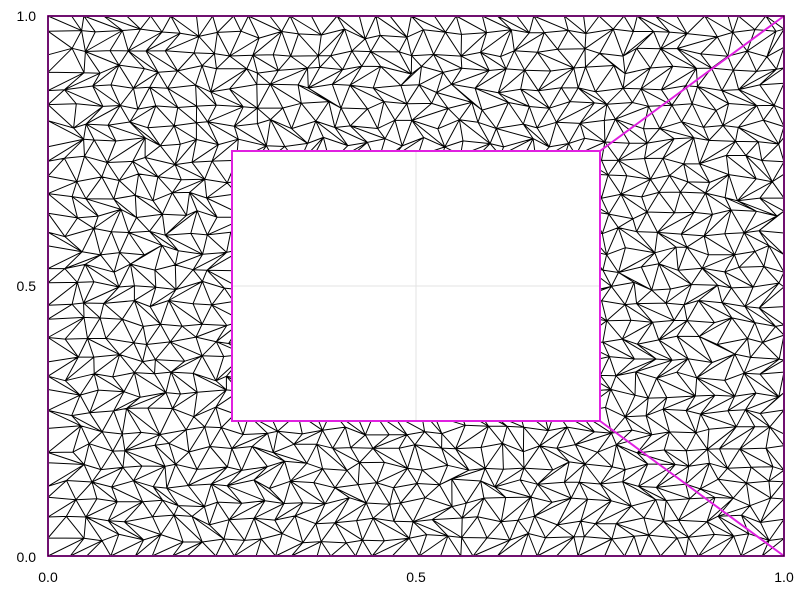  Describe the element at coordinates (27, 557) in the screenshot. I see `y-tick-label: 0.0` at that location.